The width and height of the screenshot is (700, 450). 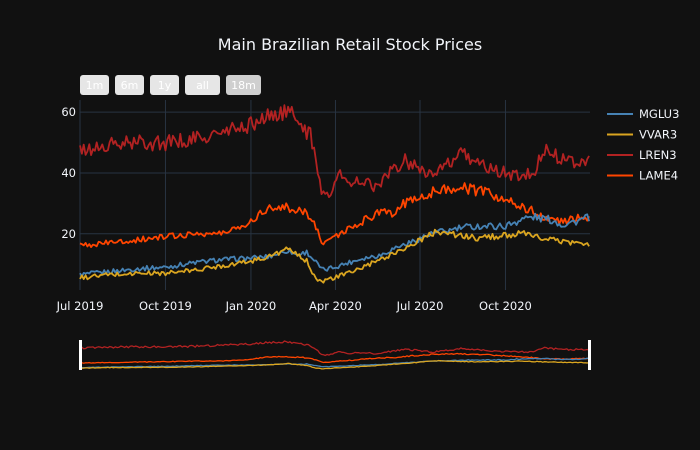 What do you see at coordinates (68, 234) in the screenshot?
I see `y-tick-label: 20` at bounding box center [68, 234].